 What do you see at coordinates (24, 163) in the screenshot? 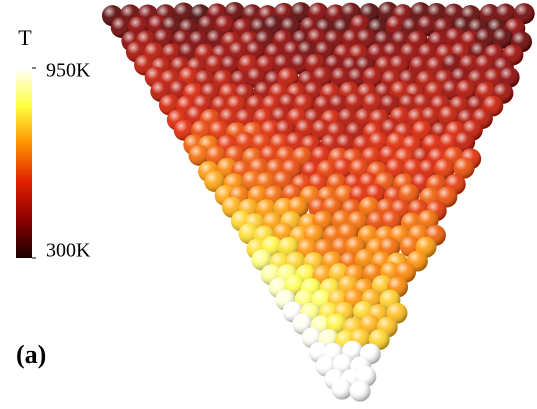
I see `colorbar` at bounding box center [24, 163].